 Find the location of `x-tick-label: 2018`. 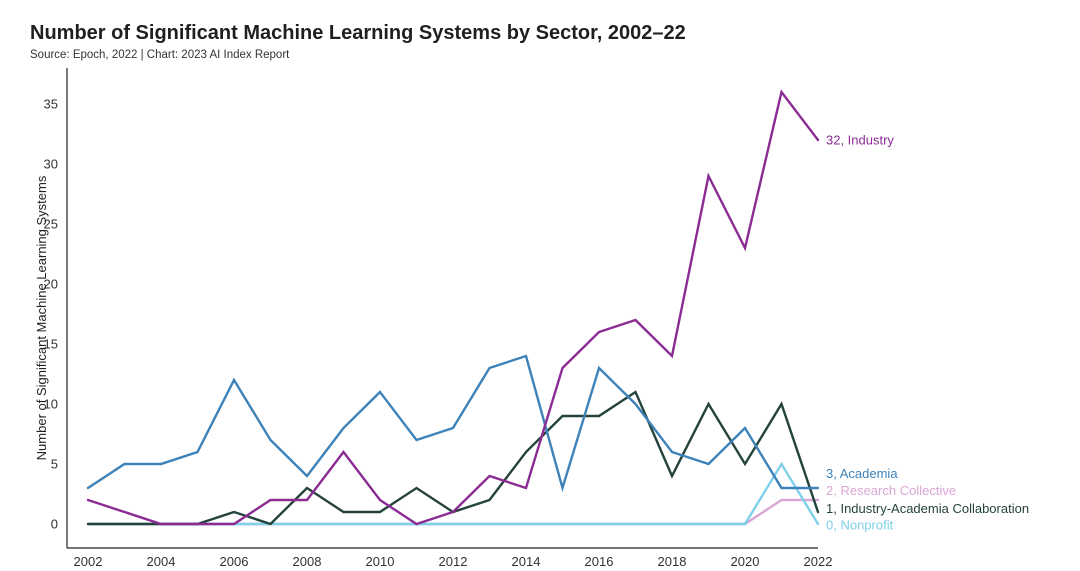

x-tick-label: 2018 is located at coordinates (672, 561).